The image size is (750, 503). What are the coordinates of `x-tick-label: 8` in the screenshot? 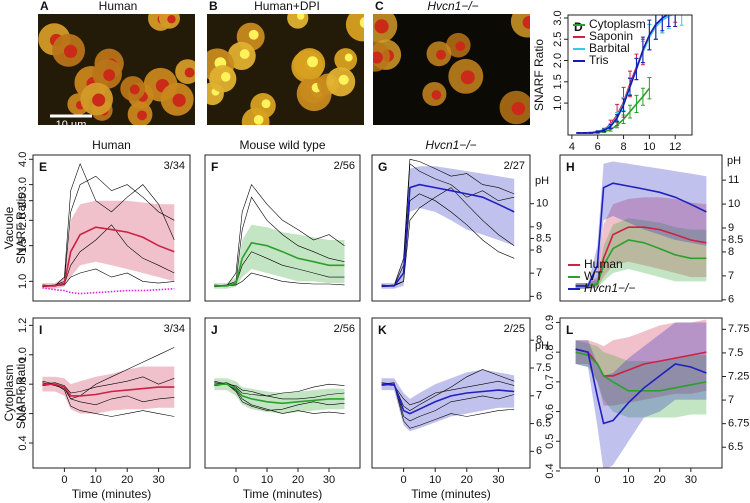 It's located at (623, 147).